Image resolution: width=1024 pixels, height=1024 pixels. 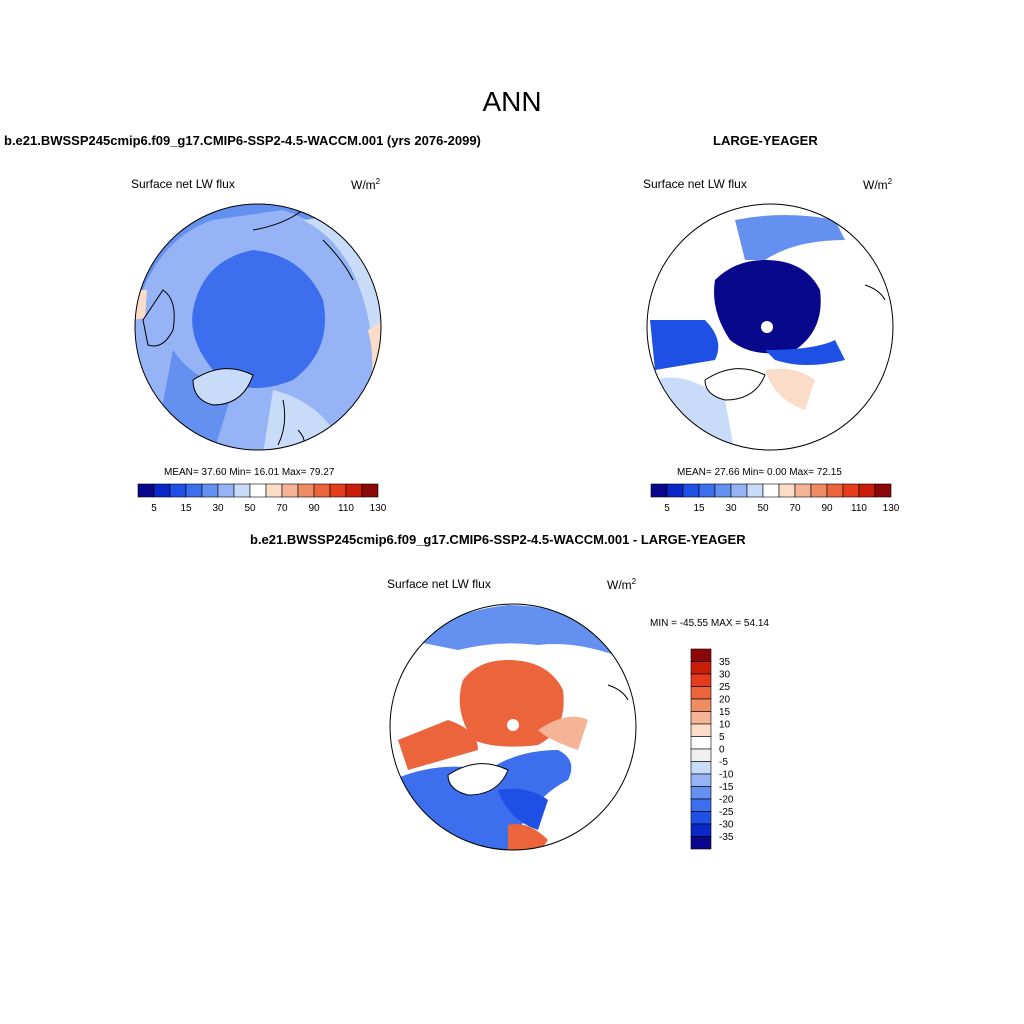 What do you see at coordinates (722, 750) in the screenshot?
I see `panel-3-colorbar-tick-label: 0` at bounding box center [722, 750].